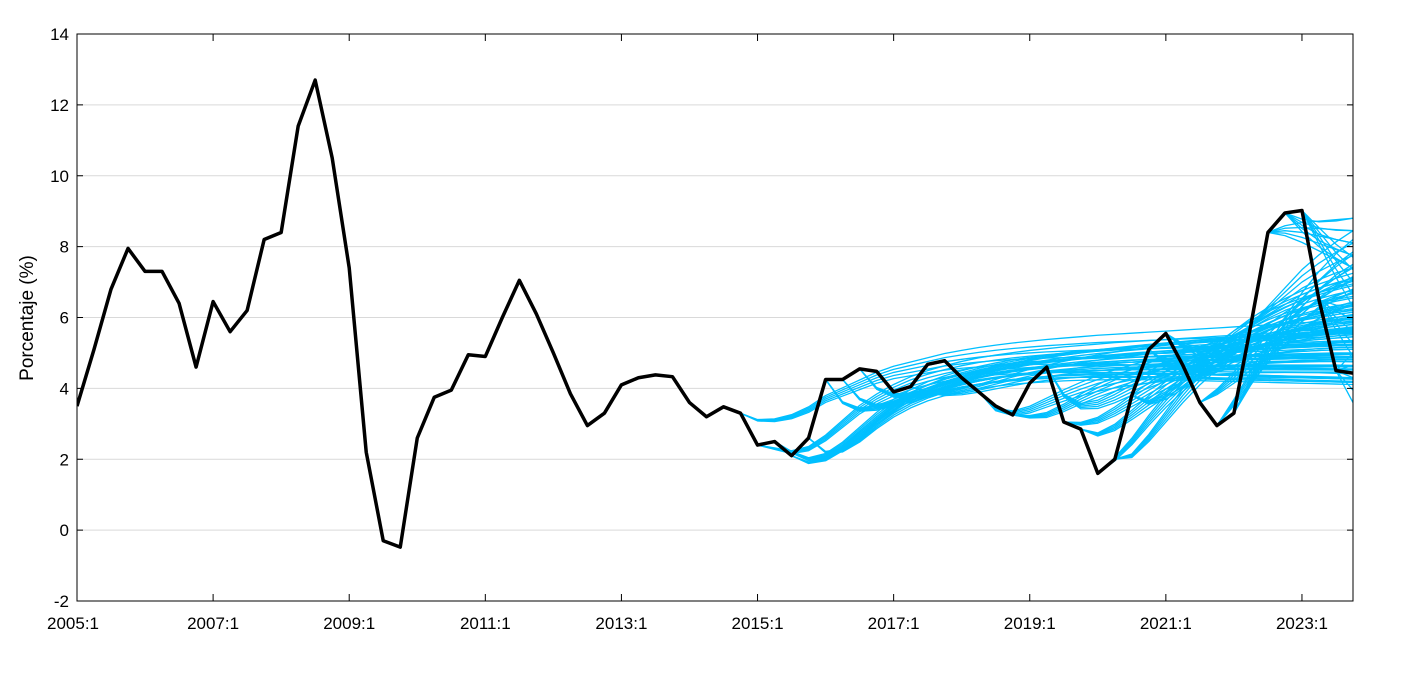 Image resolution: width=1425 pixels, height=675 pixels. Describe the element at coordinates (64, 530) in the screenshot. I see `y-tick-label: 0` at that location.